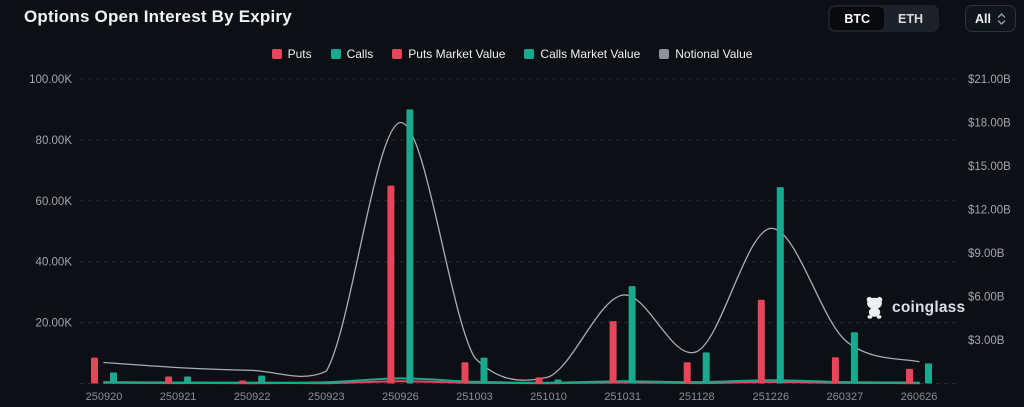  I want to click on x-axis-label: 251226, so click(770, 397).